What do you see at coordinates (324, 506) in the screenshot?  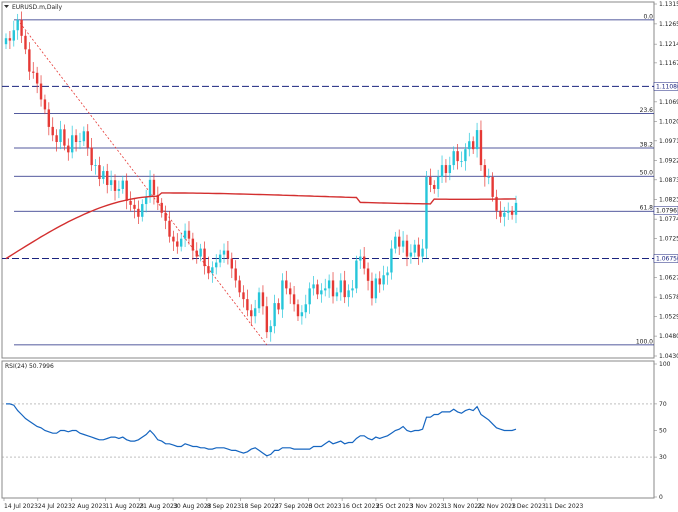 I see `x-tick-label: 6 Oct 2023` at bounding box center [324, 506].